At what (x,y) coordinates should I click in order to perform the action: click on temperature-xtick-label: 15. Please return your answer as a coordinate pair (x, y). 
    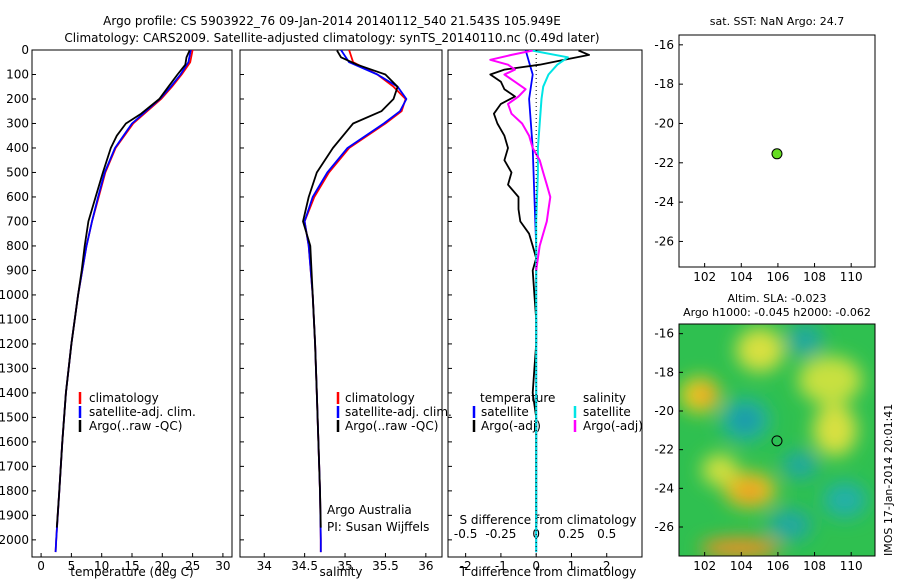
    Looking at the image, I should click on (131, 566).